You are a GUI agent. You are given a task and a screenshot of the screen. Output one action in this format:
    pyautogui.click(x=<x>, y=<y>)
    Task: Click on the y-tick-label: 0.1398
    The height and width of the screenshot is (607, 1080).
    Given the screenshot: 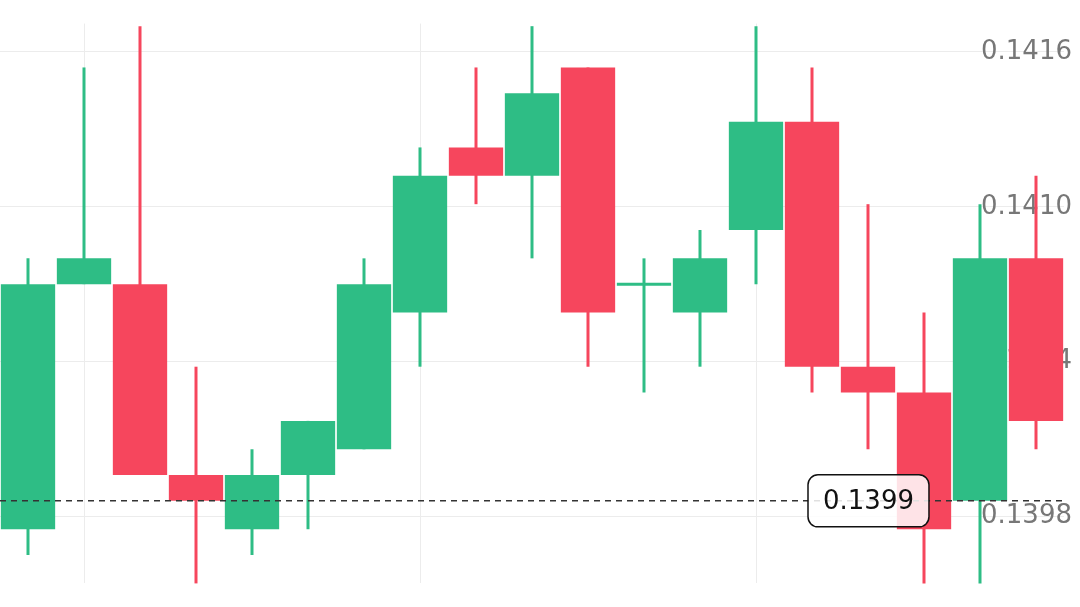 What is the action you would take?
    pyautogui.click(x=1026, y=514)
    